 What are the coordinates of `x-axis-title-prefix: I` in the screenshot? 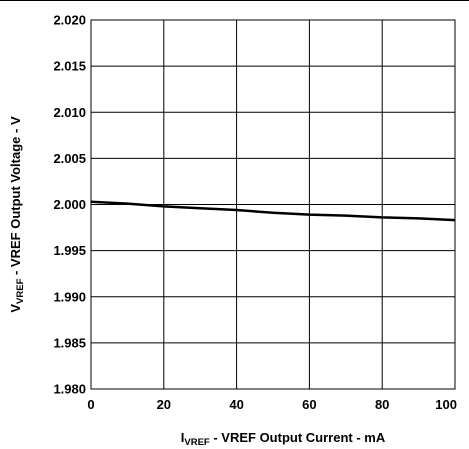 It's located at (183, 437).